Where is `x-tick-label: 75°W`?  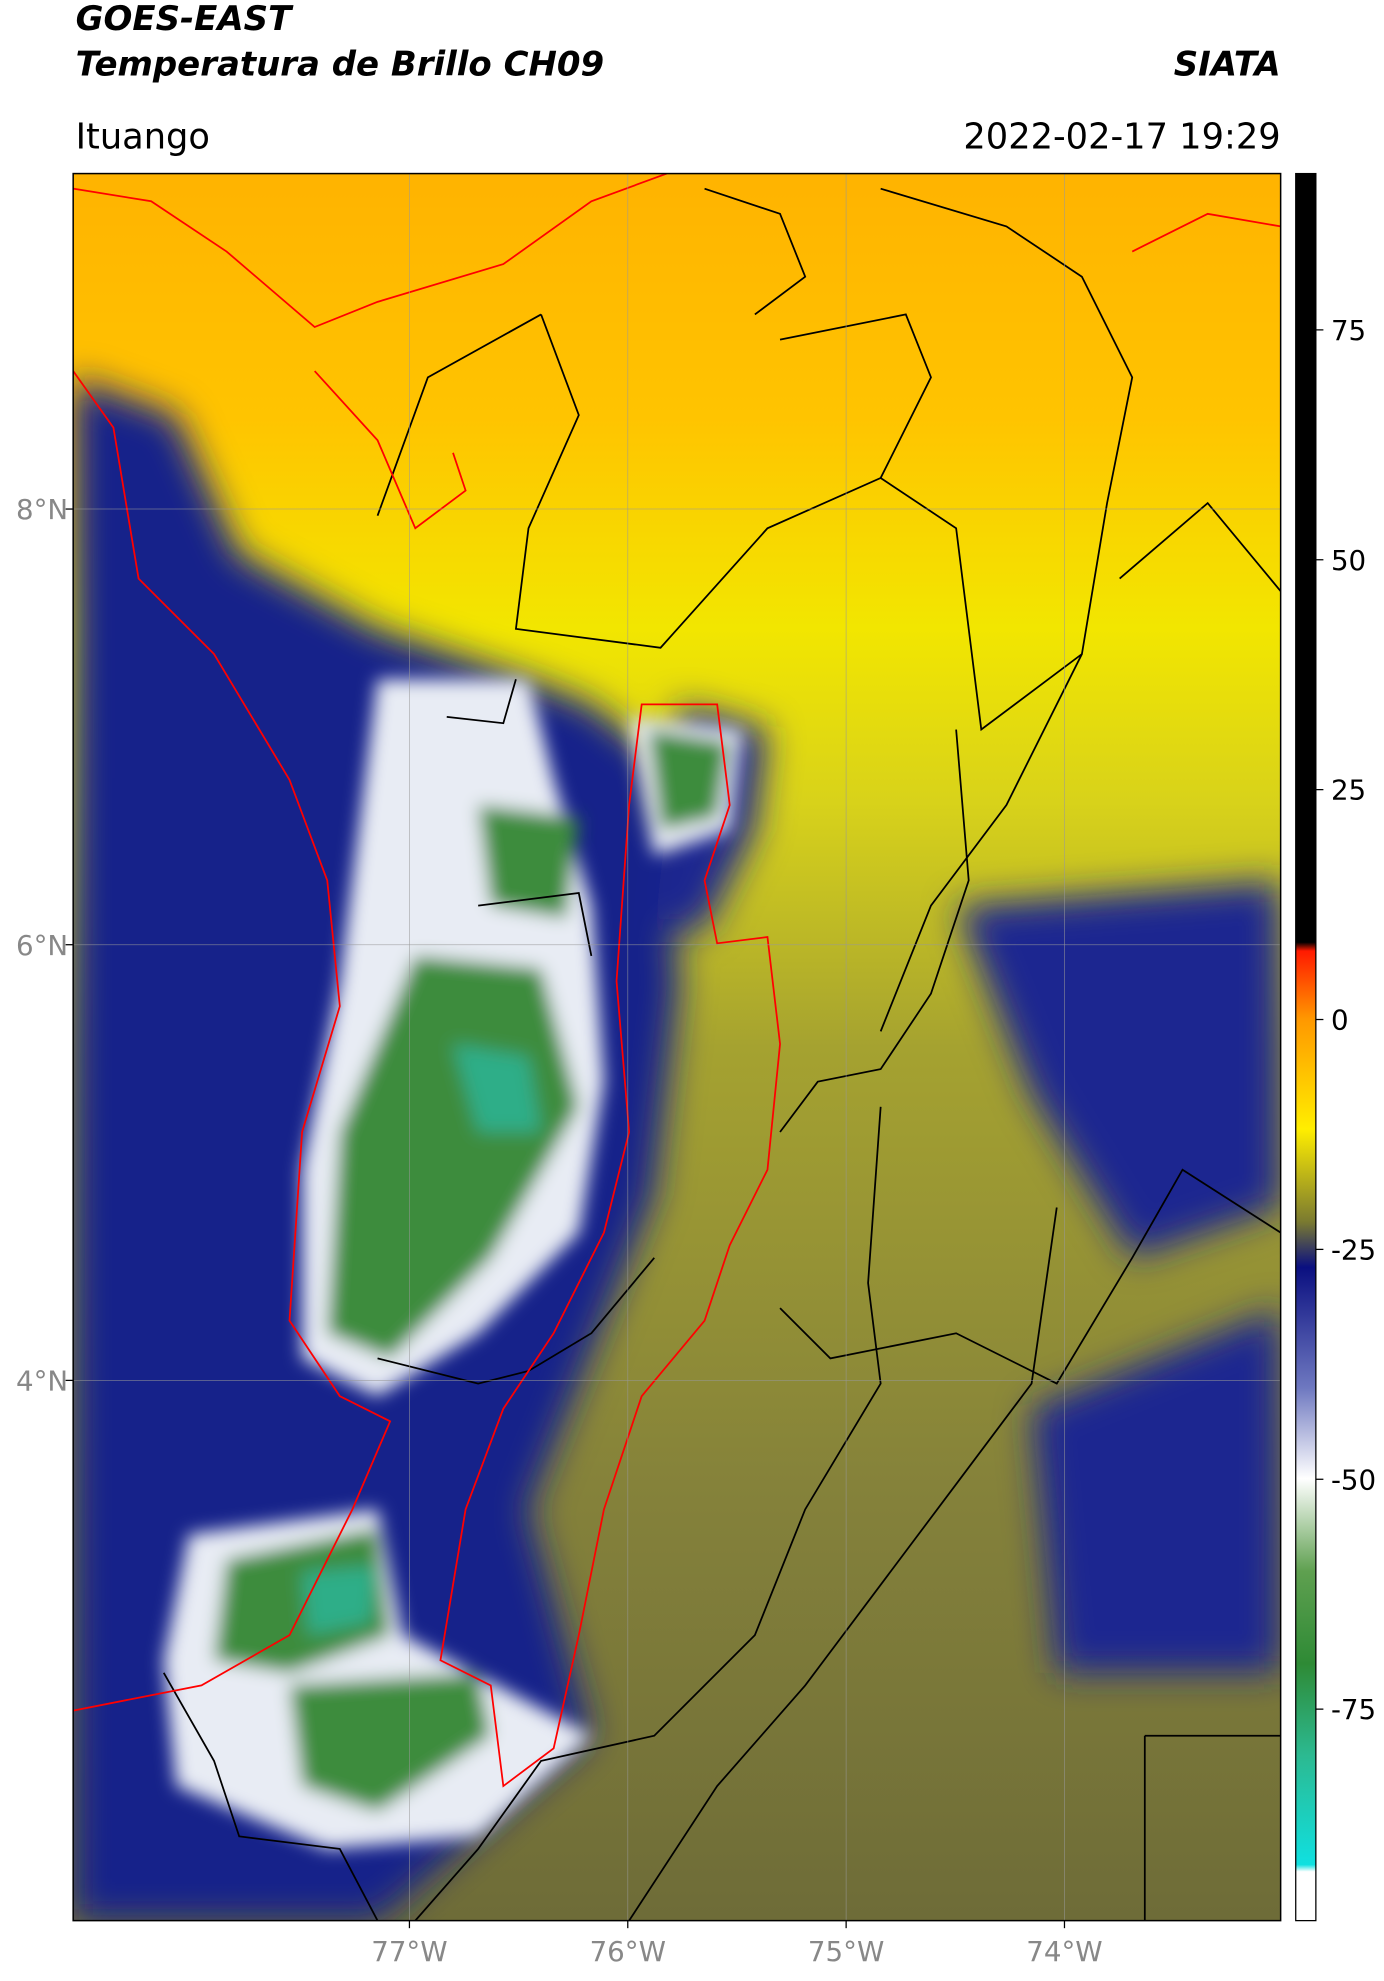
x-tick-label: 75°W is located at coordinates (846, 1951).